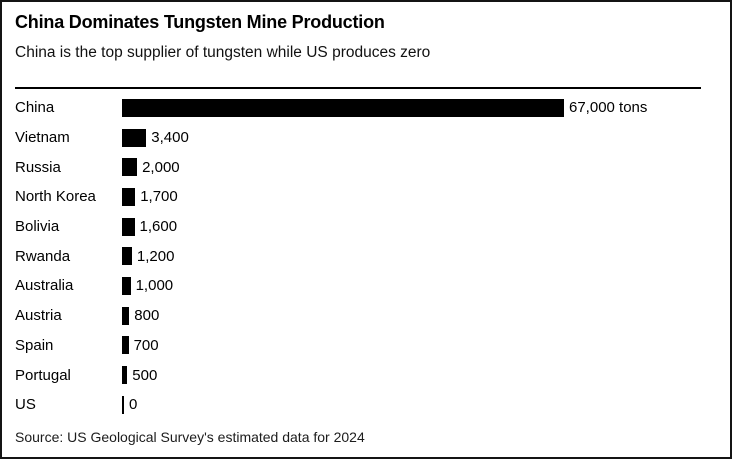 The height and width of the screenshot is (459, 732). I want to click on chart-row: Russia 2,000, so click(372, 167).